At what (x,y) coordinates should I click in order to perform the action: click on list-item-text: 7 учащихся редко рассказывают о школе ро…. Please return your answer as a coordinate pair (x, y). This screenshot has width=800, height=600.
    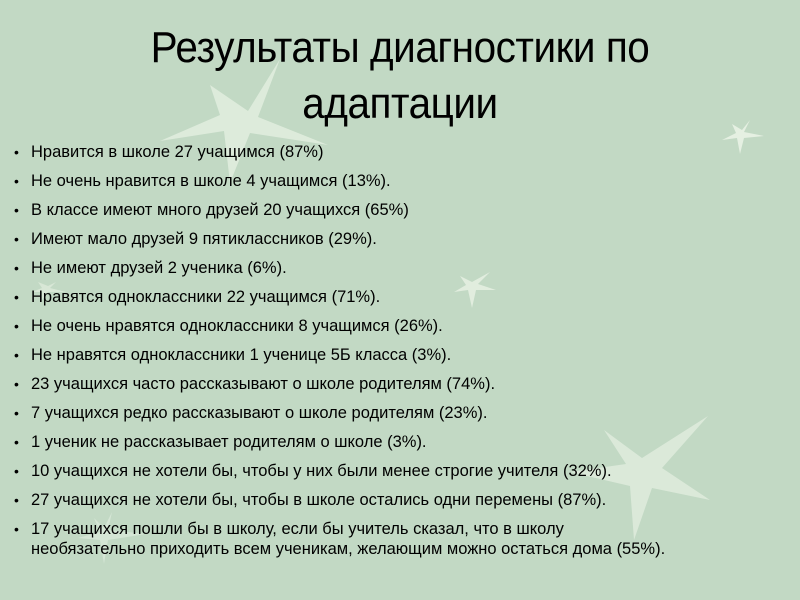
    Looking at the image, I should click on (259, 413).